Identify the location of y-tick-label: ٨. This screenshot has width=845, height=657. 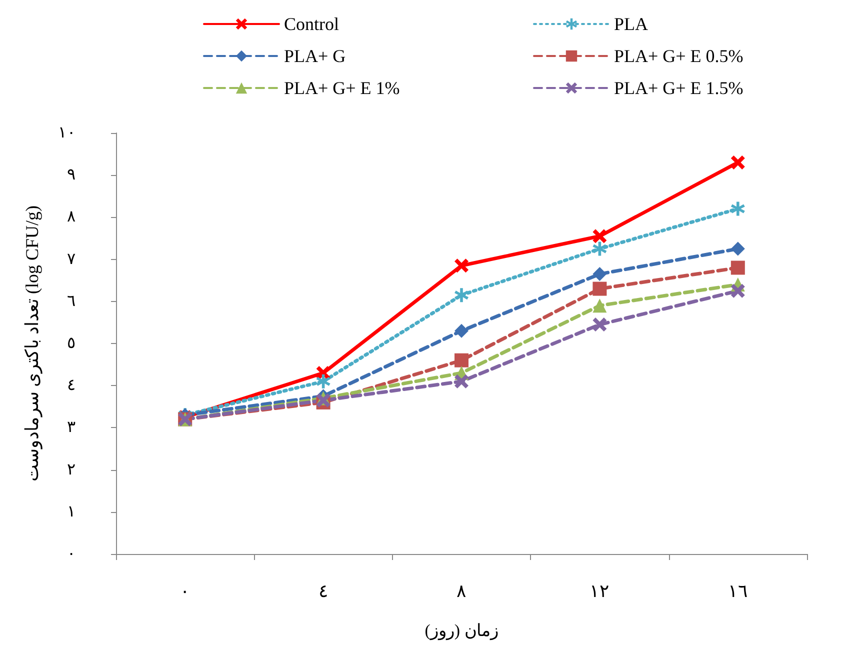
(71, 217).